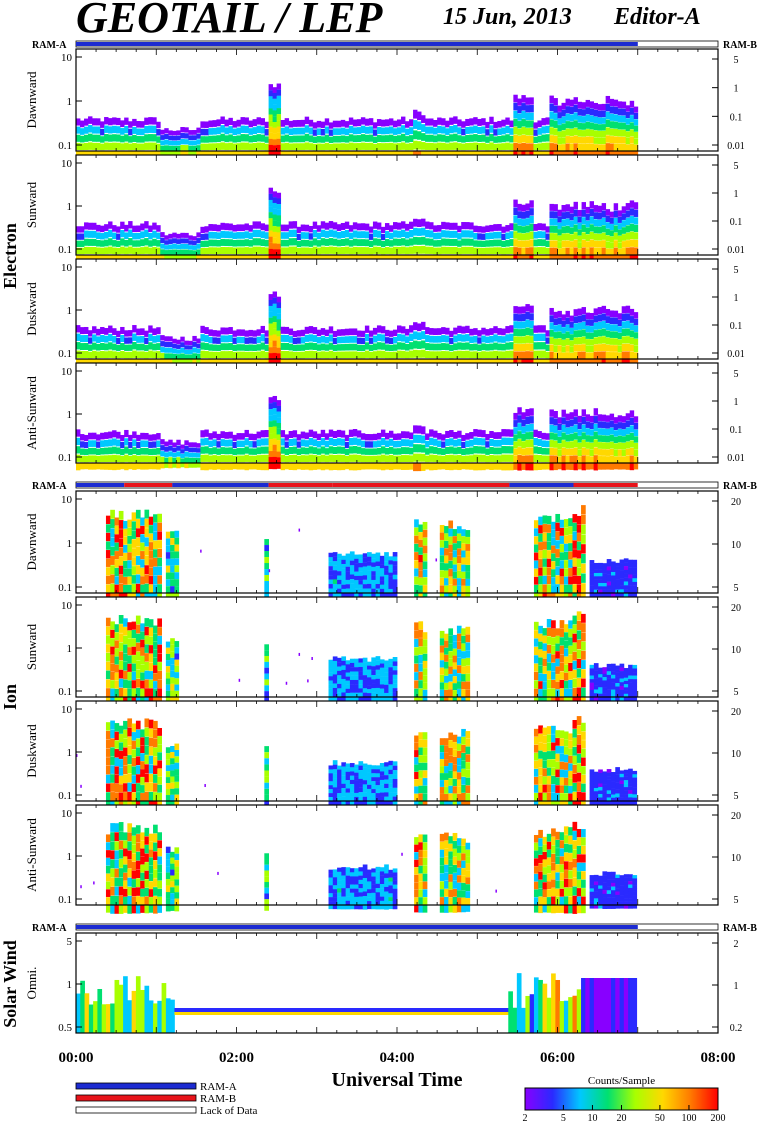 The height and width of the screenshot is (1128, 762). What do you see at coordinates (236, 1058) in the screenshot?
I see `x-tick-label: 02:00` at bounding box center [236, 1058].